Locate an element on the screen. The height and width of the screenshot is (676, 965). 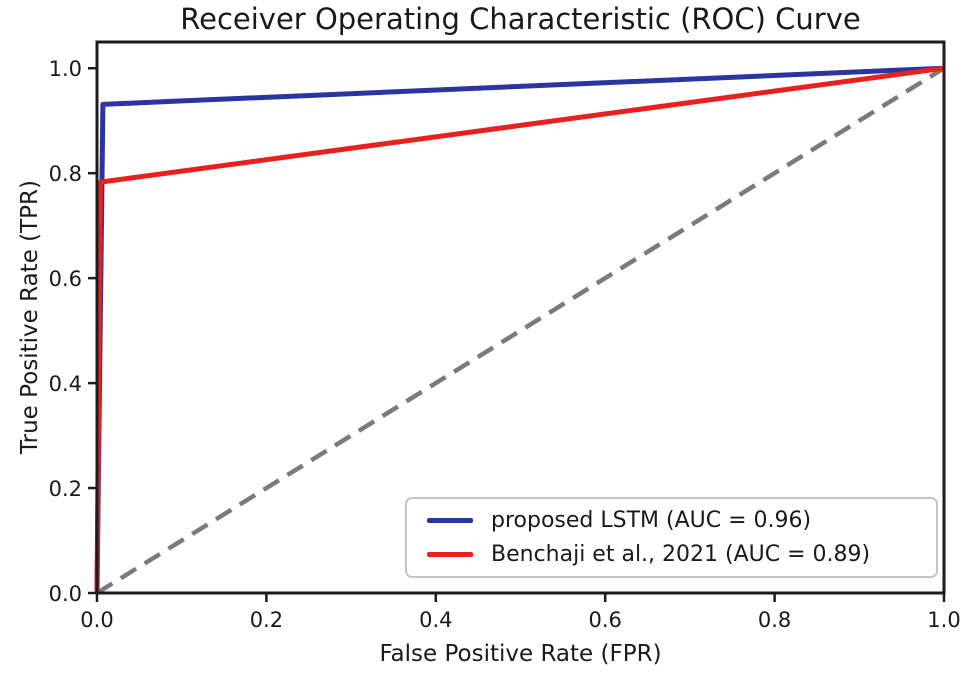
y-tick-label: 0.8 is located at coordinates (65, 174).